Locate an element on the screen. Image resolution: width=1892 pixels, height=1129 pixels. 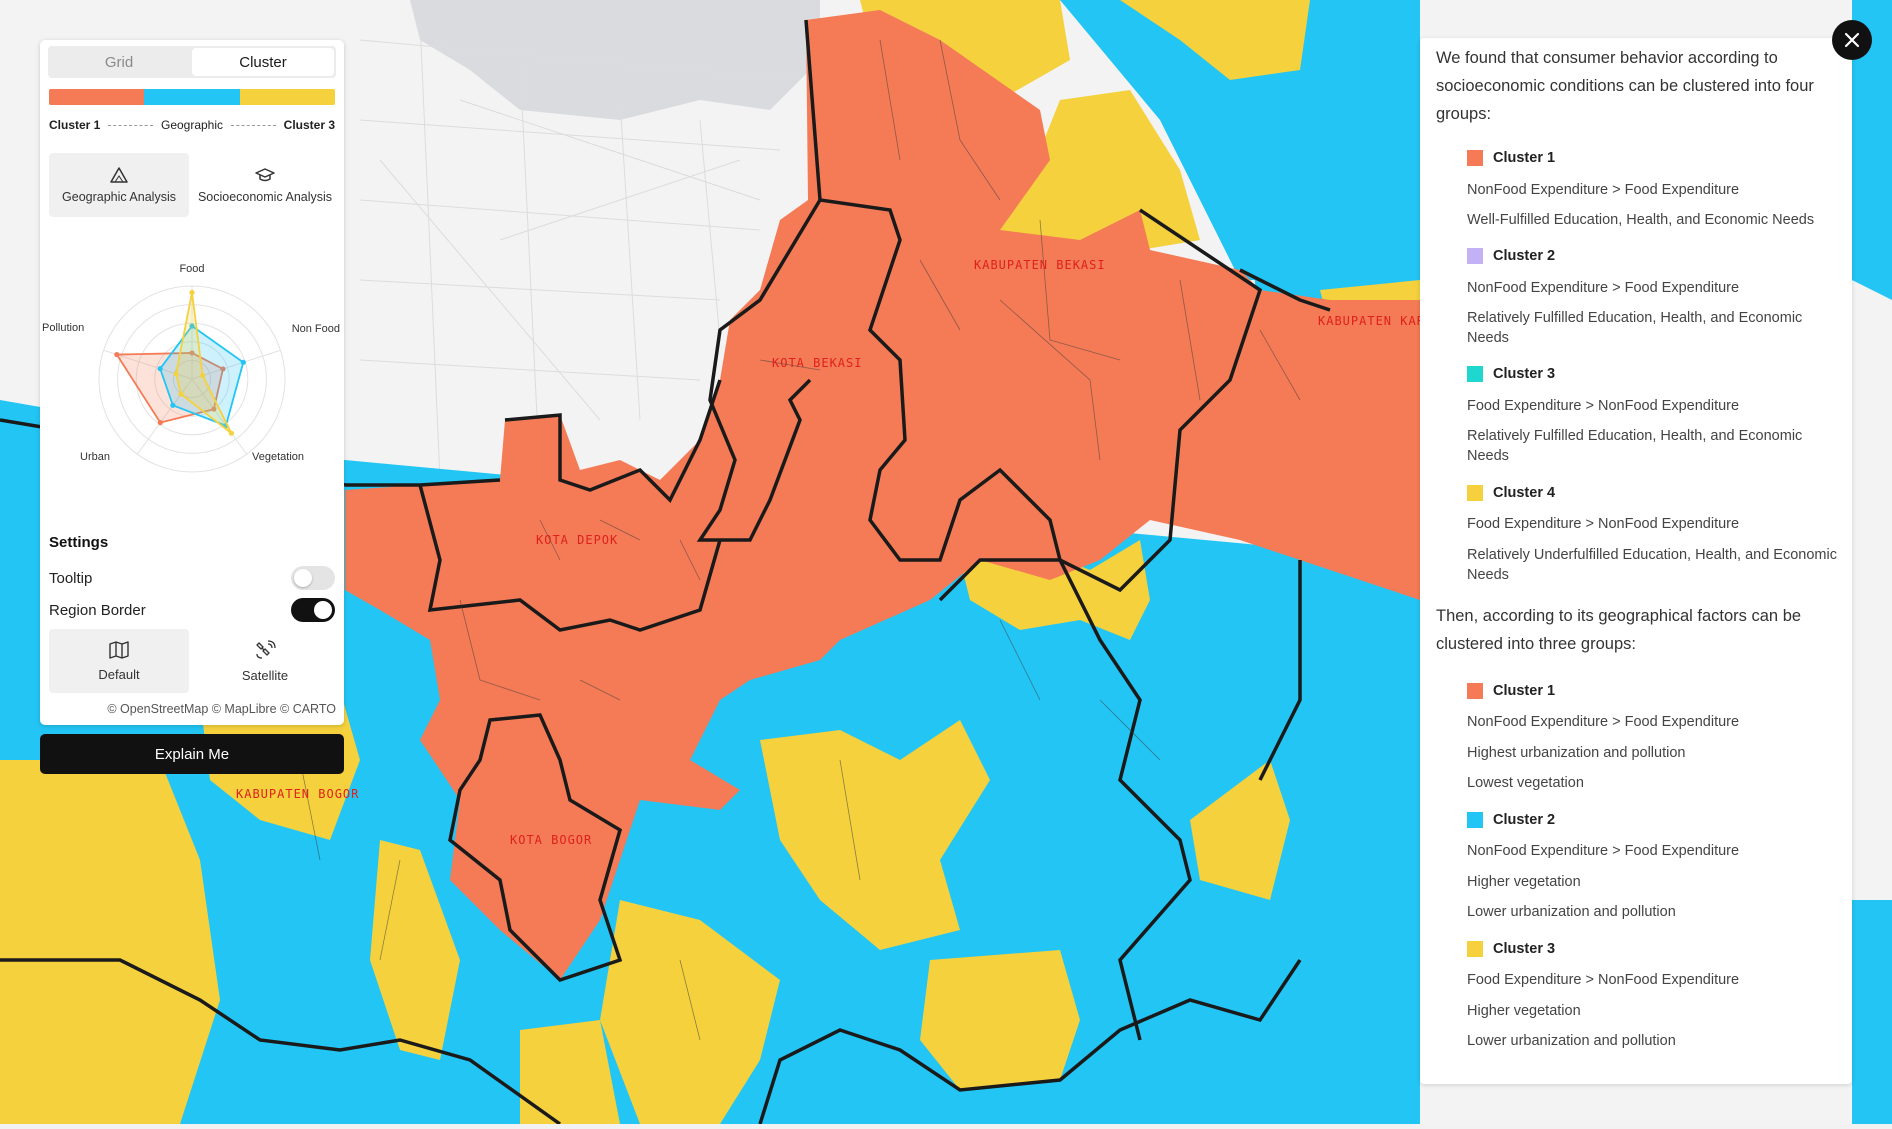
setting-tooltip-label: Tooltip is located at coordinates (71, 578).